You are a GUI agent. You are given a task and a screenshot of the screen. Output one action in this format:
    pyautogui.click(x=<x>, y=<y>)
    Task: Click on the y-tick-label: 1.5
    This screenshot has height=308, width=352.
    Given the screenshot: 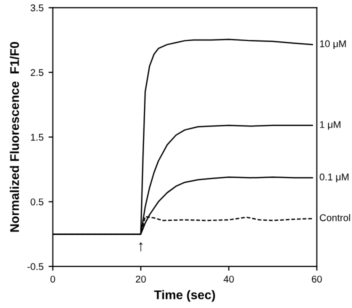 What is the action you would take?
    pyautogui.click(x=37, y=137)
    